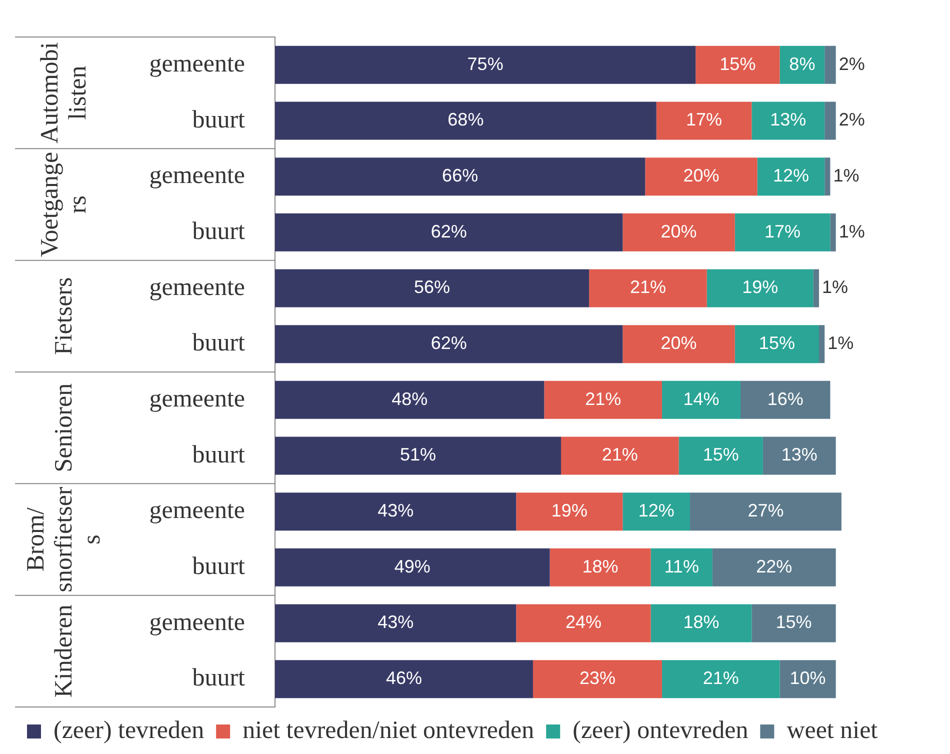 This screenshot has height=754, width=950. I want to click on data-label: 49%, so click(412, 566).